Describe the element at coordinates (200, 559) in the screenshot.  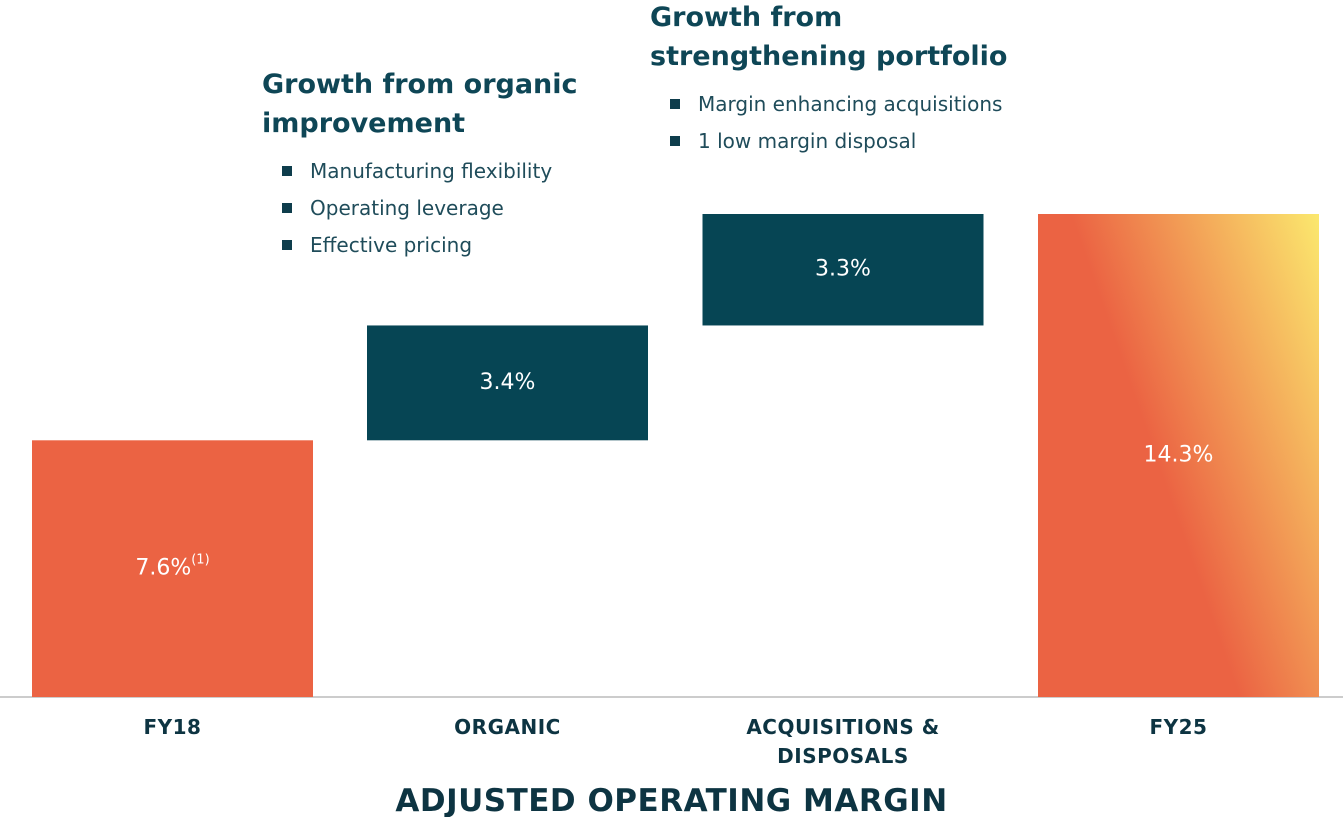
I see `value-label-superscript: (1)` at that location.